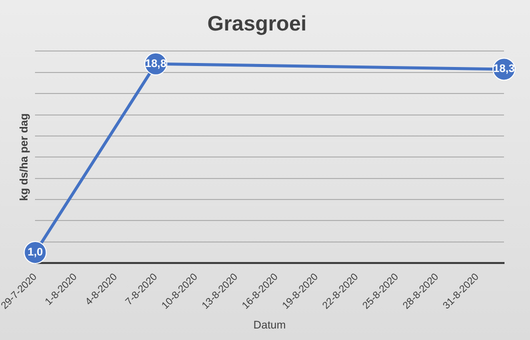 The image size is (530, 340). What do you see at coordinates (35, 252) in the screenshot?
I see `data-label: 1,0` at bounding box center [35, 252].